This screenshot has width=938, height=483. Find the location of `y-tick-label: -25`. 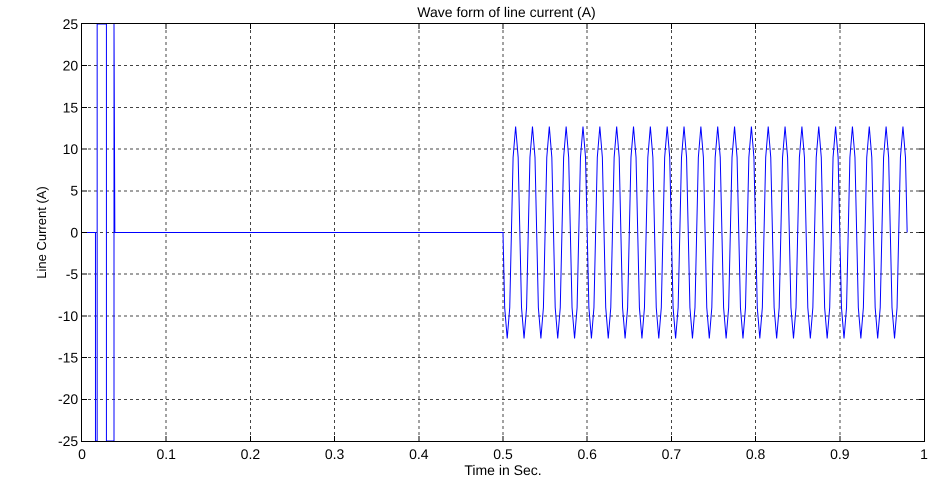

y-tick-label: -25 is located at coordinates (68, 440).